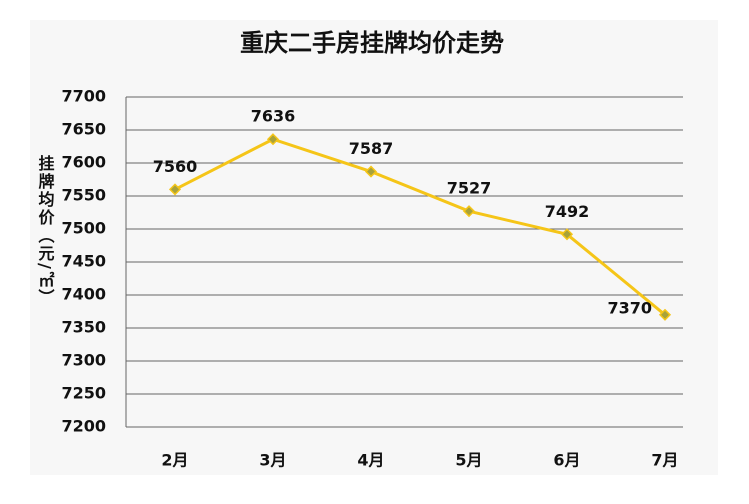 This screenshot has height=504, width=749. I want to click on x-tick-label: 7月, so click(664, 460).